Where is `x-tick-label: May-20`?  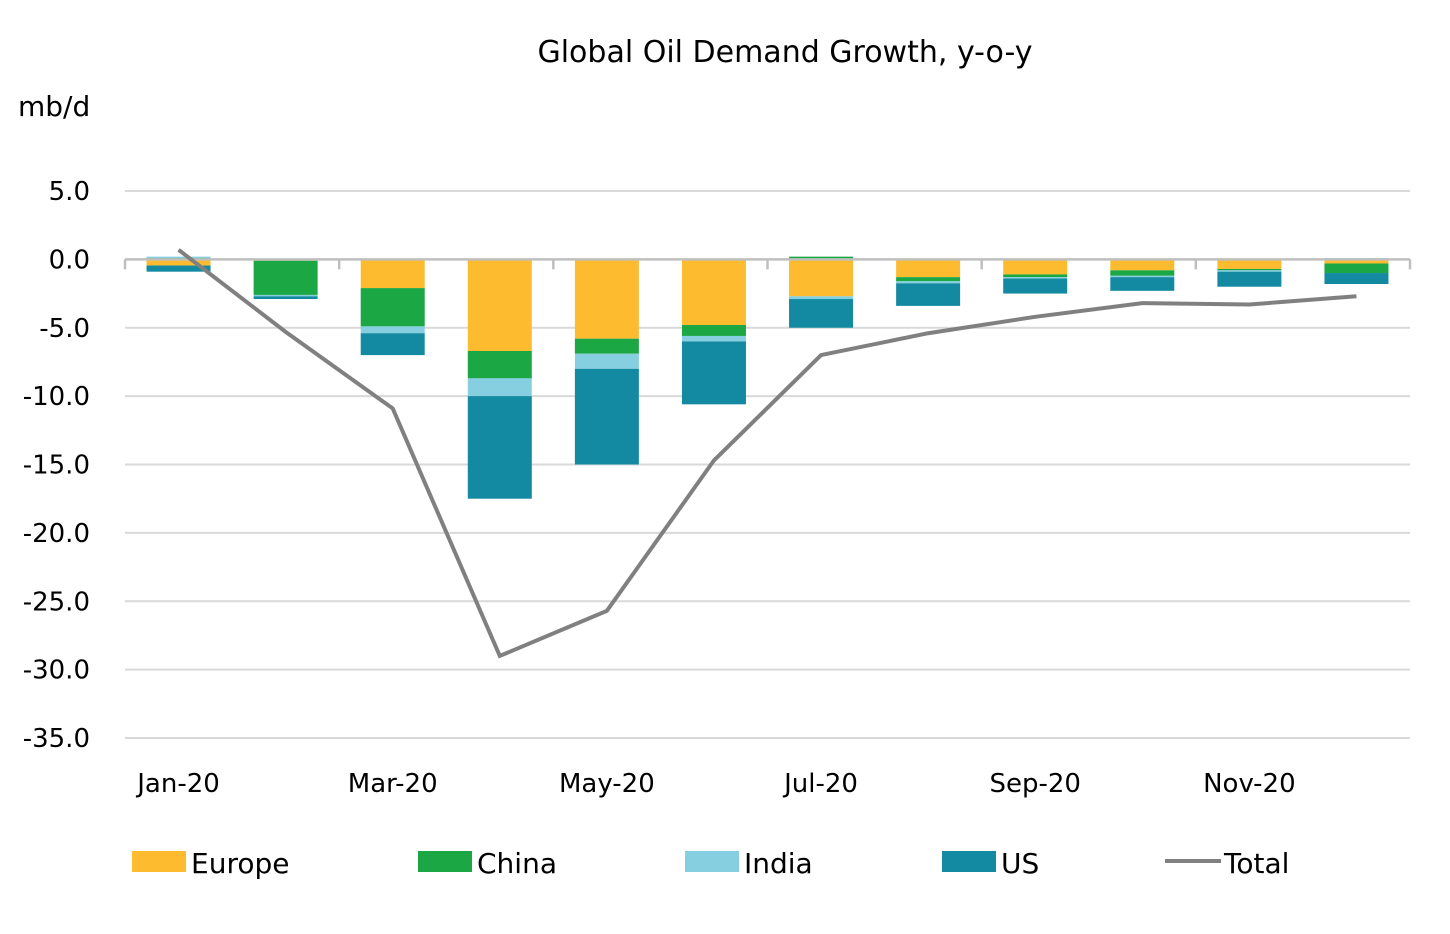 x-tick-label: May-20 is located at coordinates (607, 784).